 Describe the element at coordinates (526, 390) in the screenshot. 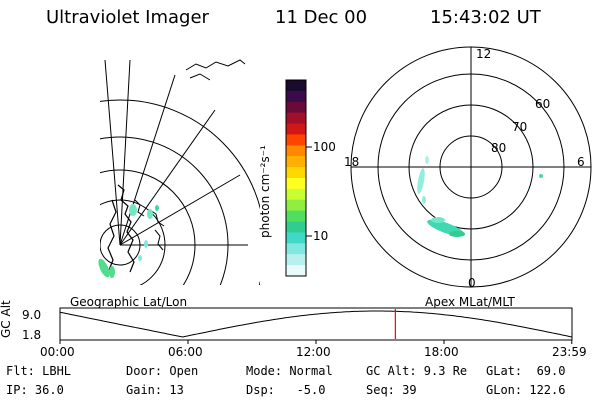

I see `glon-info: GLon: 122.6` at that location.